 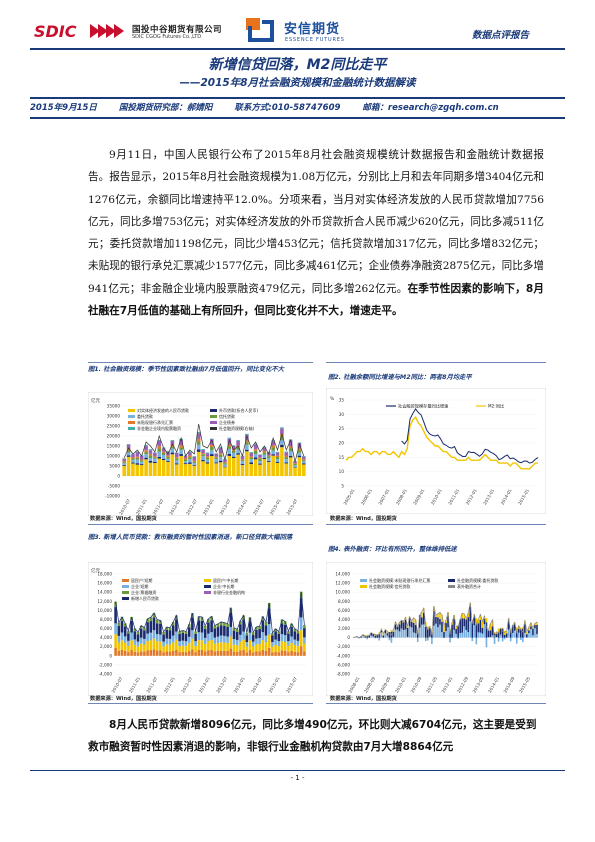 I want to click on fig4-y-tick-label: 0, so click(x=348, y=637).